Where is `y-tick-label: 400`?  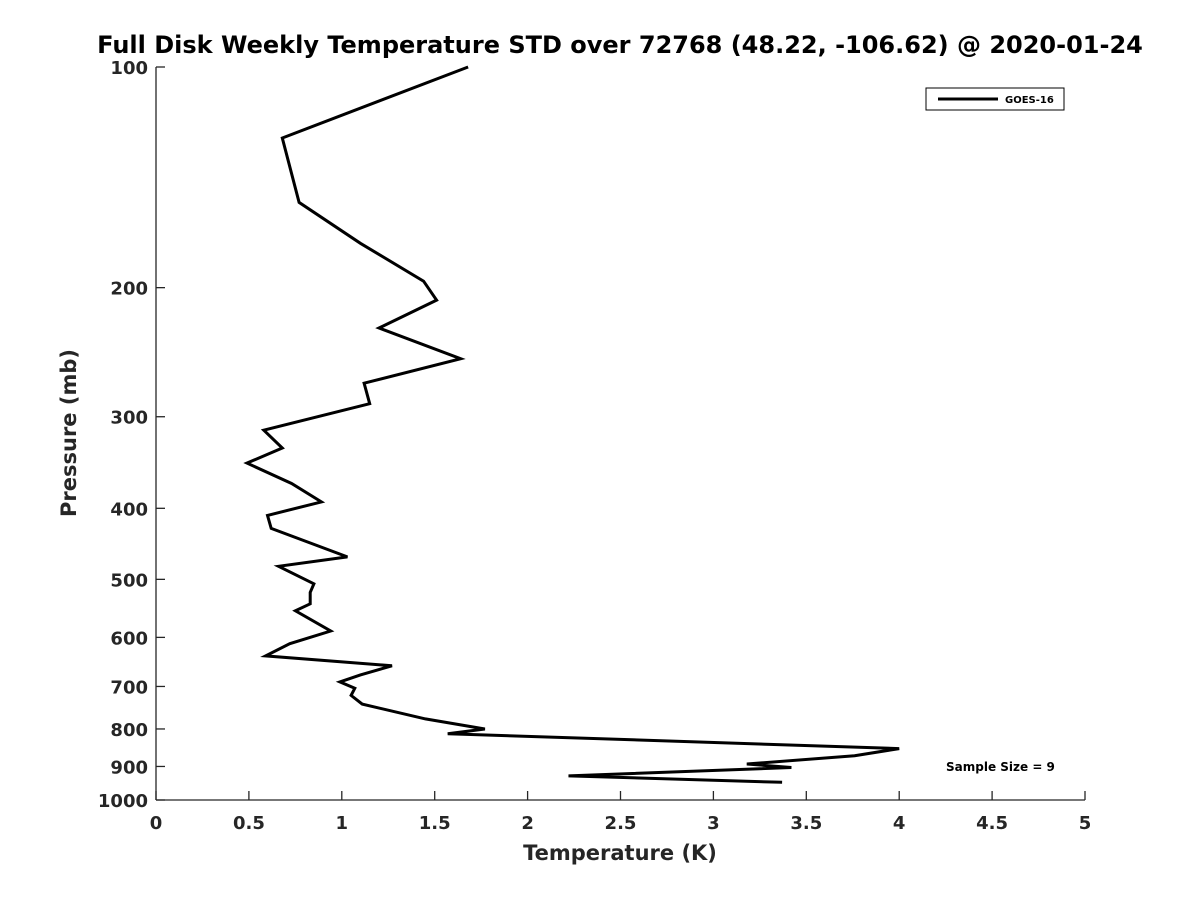
y-tick-label: 400 is located at coordinates (129, 509).